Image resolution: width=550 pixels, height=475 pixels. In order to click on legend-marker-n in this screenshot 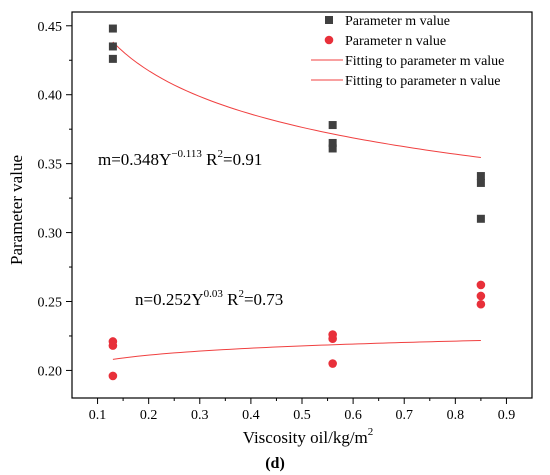, I will do `click(329, 40)`.